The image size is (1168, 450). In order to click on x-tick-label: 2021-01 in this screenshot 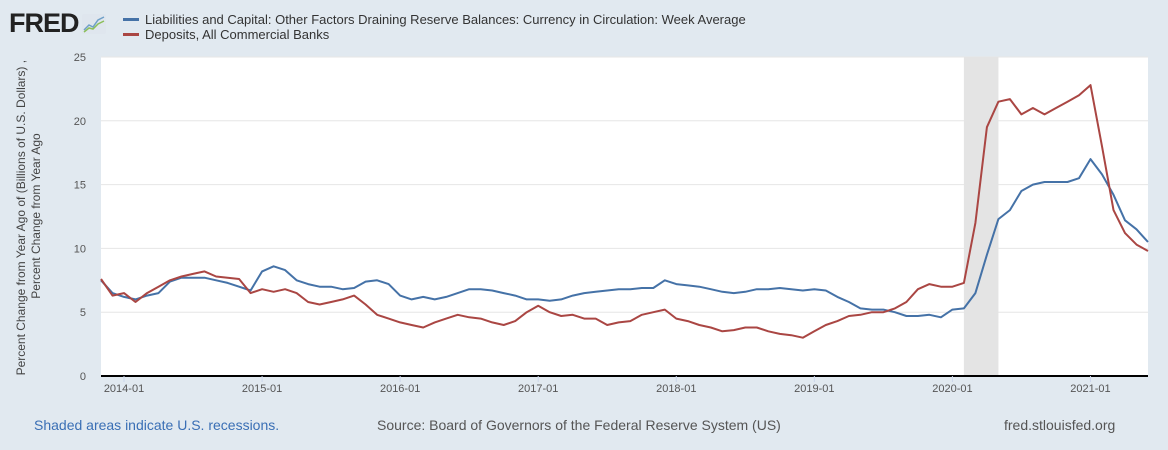, I will do `click(1090, 389)`.